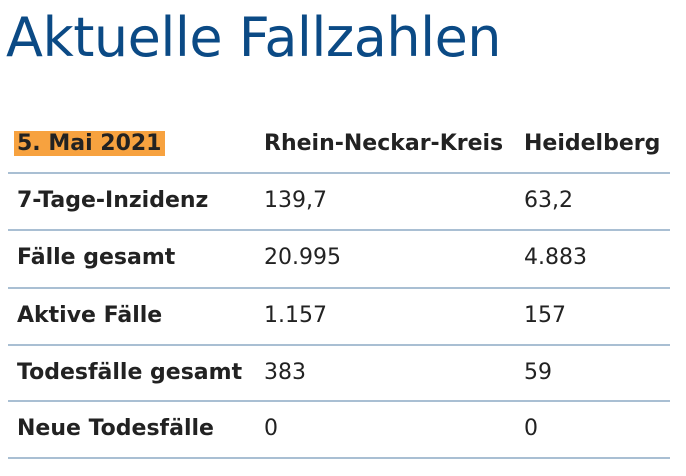 This screenshot has height=476, width=686. I want to click on cell-value: 20.995, so click(302, 257).